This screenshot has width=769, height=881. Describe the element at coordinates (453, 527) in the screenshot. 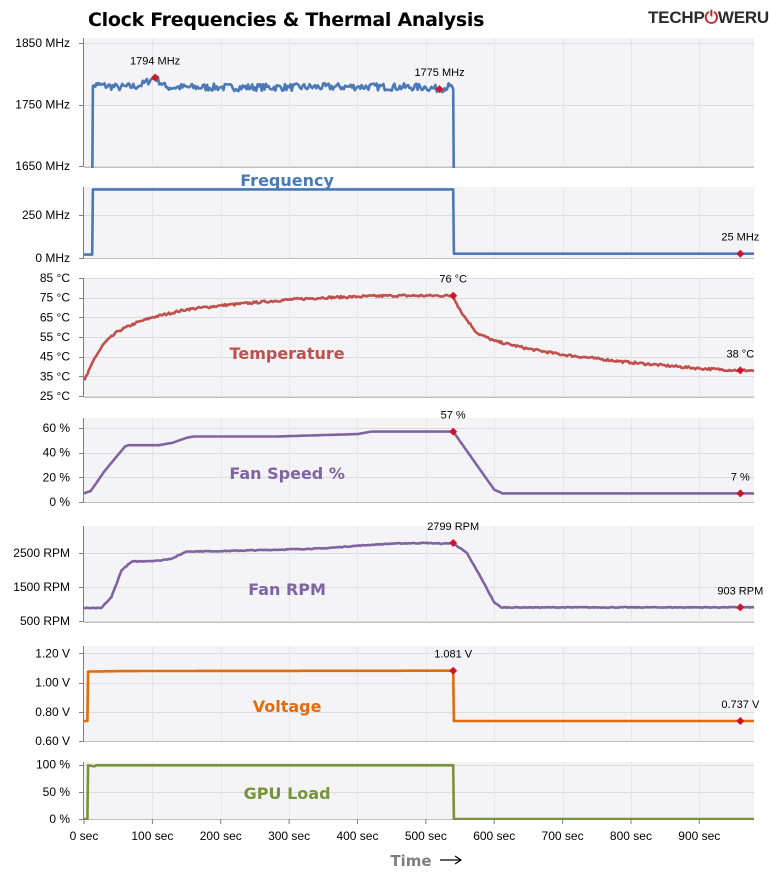

I see `fan-rpm-annotation-label: 2799 RPM` at that location.